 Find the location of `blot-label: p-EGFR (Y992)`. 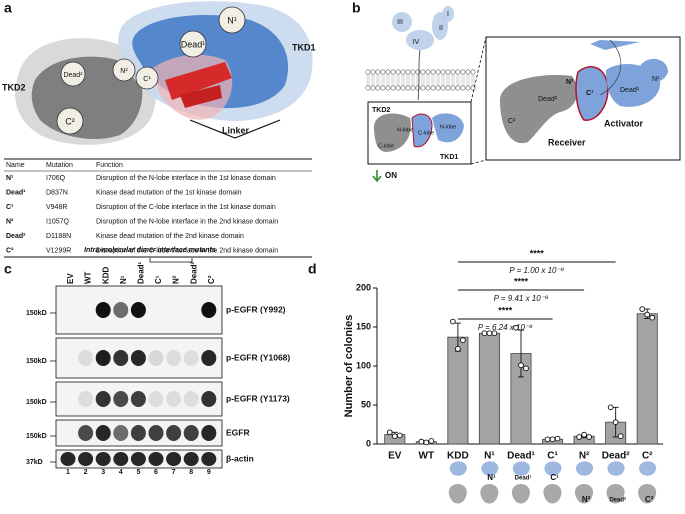

blot-label: p-EGFR (Y992) is located at coordinates (256, 309).